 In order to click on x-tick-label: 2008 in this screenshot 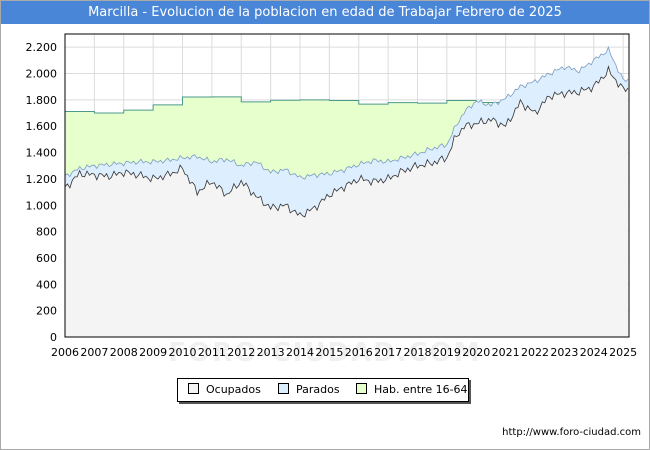, I will do `click(124, 352)`.